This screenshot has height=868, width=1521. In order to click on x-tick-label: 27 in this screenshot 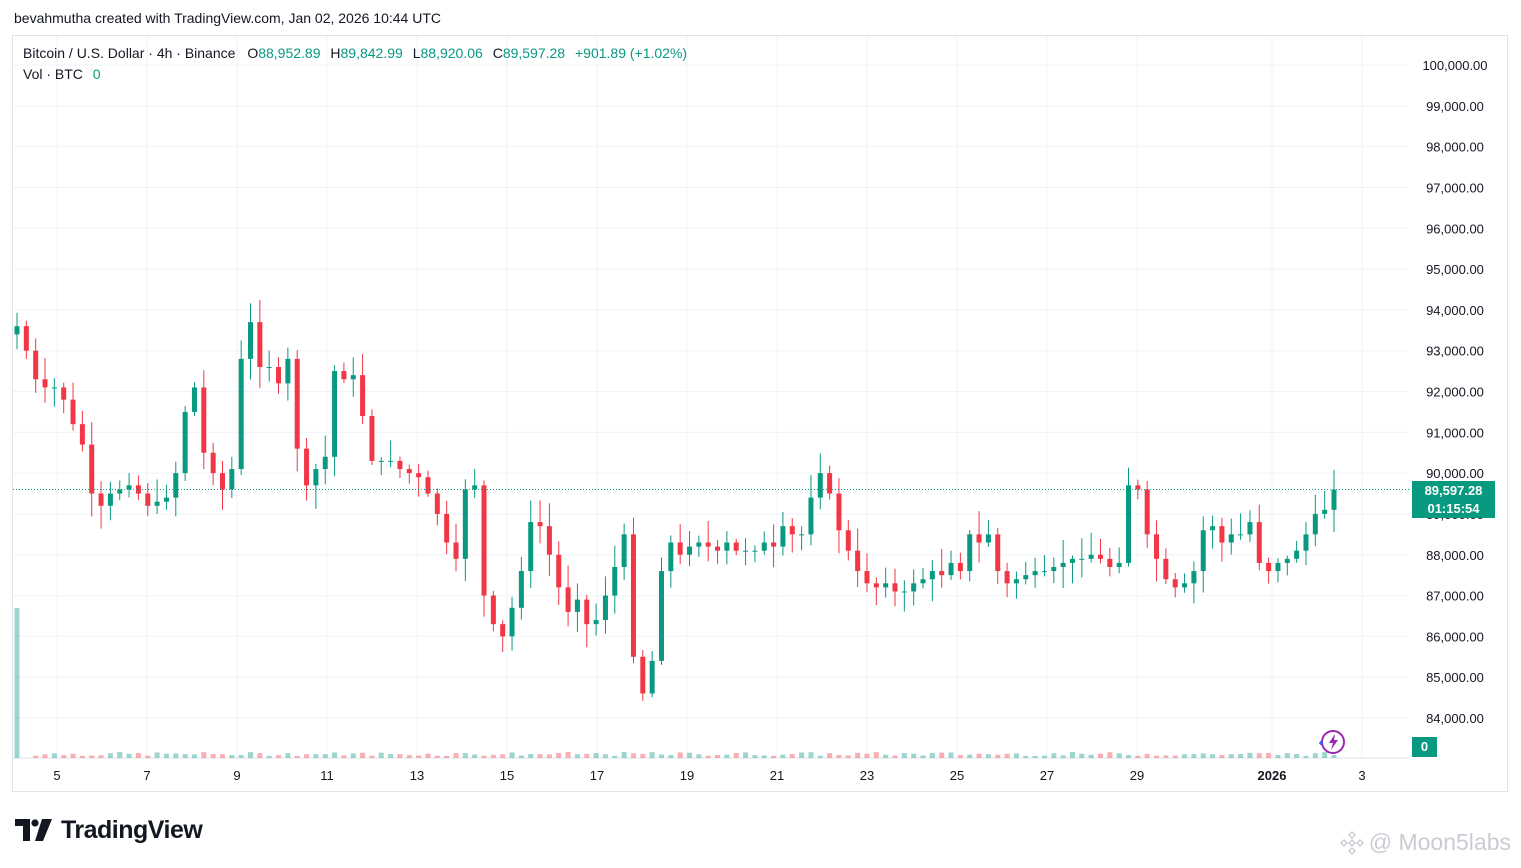, I will do `click(1047, 775)`.